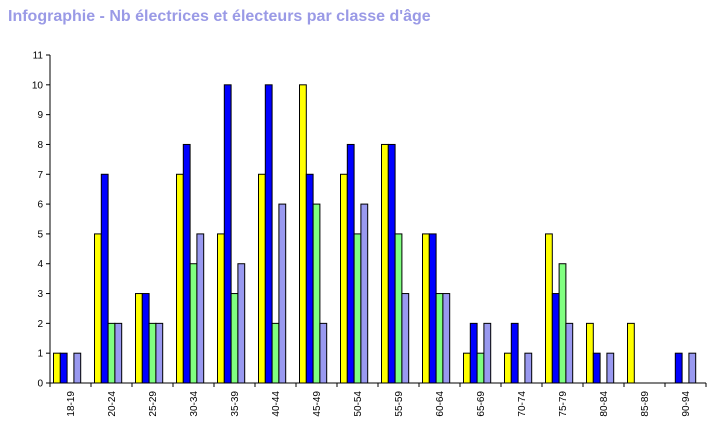 This screenshot has width=728, height=426. Describe the element at coordinates (487, 353) in the screenshot. I see `bar-65-69-s4` at that location.